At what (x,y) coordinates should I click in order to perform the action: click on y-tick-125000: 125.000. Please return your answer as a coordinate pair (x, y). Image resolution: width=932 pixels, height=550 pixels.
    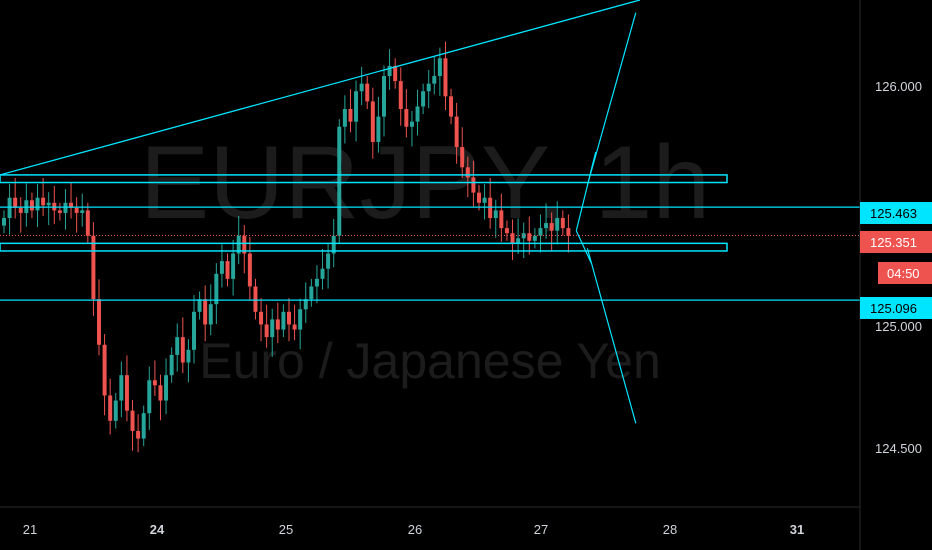
    Looking at the image, I should click on (898, 326).